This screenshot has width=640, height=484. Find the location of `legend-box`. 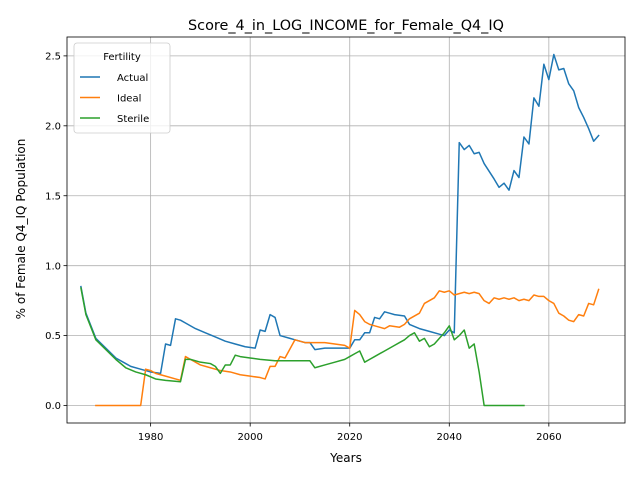

legend-box is located at coordinates (122, 88).